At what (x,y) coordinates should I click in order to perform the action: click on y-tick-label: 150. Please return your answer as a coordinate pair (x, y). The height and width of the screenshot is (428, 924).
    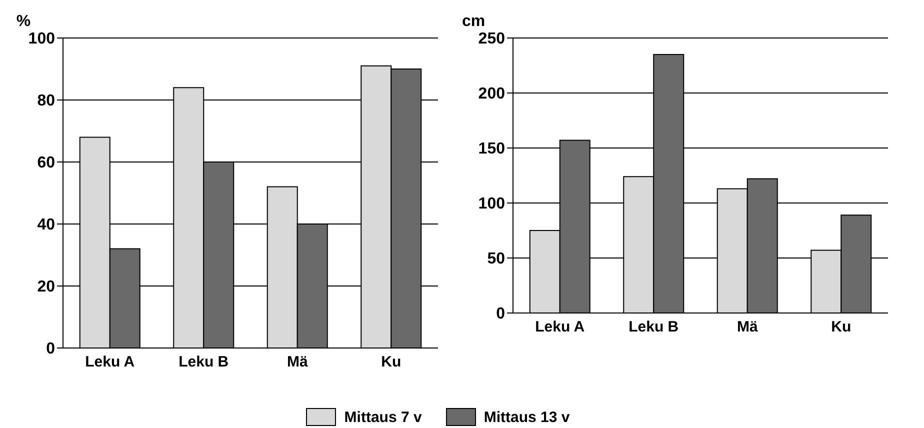
    Looking at the image, I should click on (492, 149).